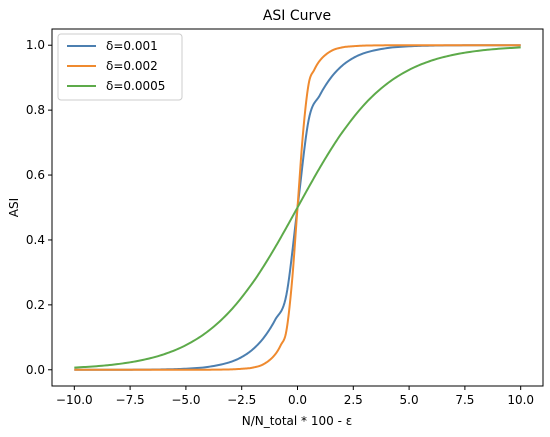 The height and width of the screenshot is (437, 550). Describe the element at coordinates (35, 240) in the screenshot. I see `y-tick-label: 0.4` at that location.